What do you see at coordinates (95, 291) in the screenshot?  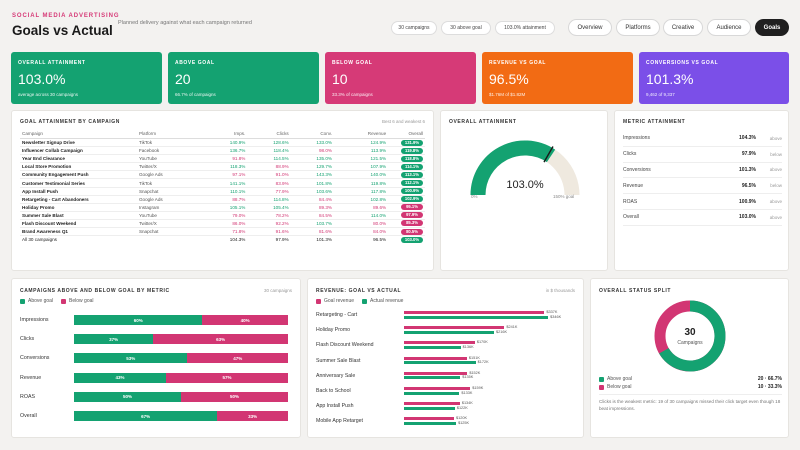 I see `card-title: CAMPAIGNS ABOVE AND BELOW GOAL BY METRIC` at bounding box center [95, 291].